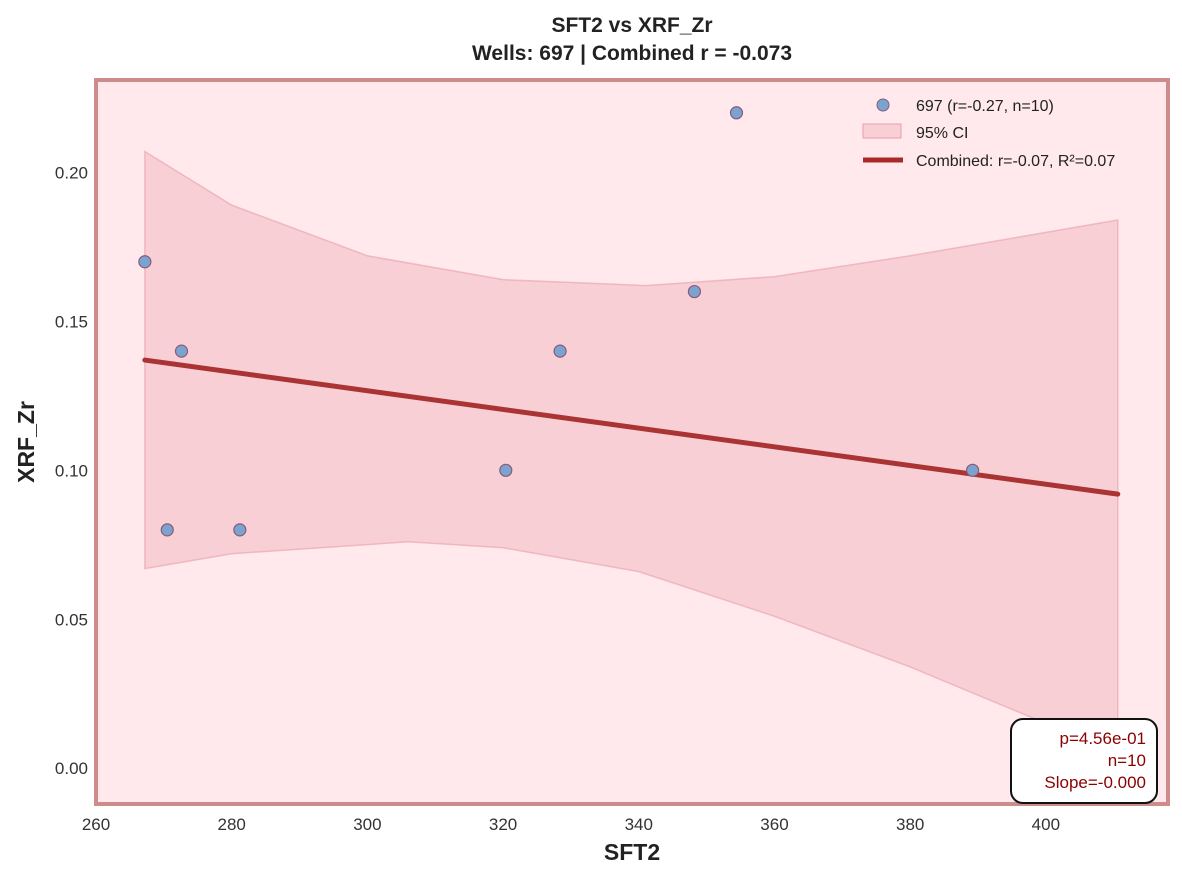 The width and height of the screenshot is (1182, 880). What do you see at coordinates (883, 105) in the screenshot?
I see `legend-scatter-marker` at bounding box center [883, 105].